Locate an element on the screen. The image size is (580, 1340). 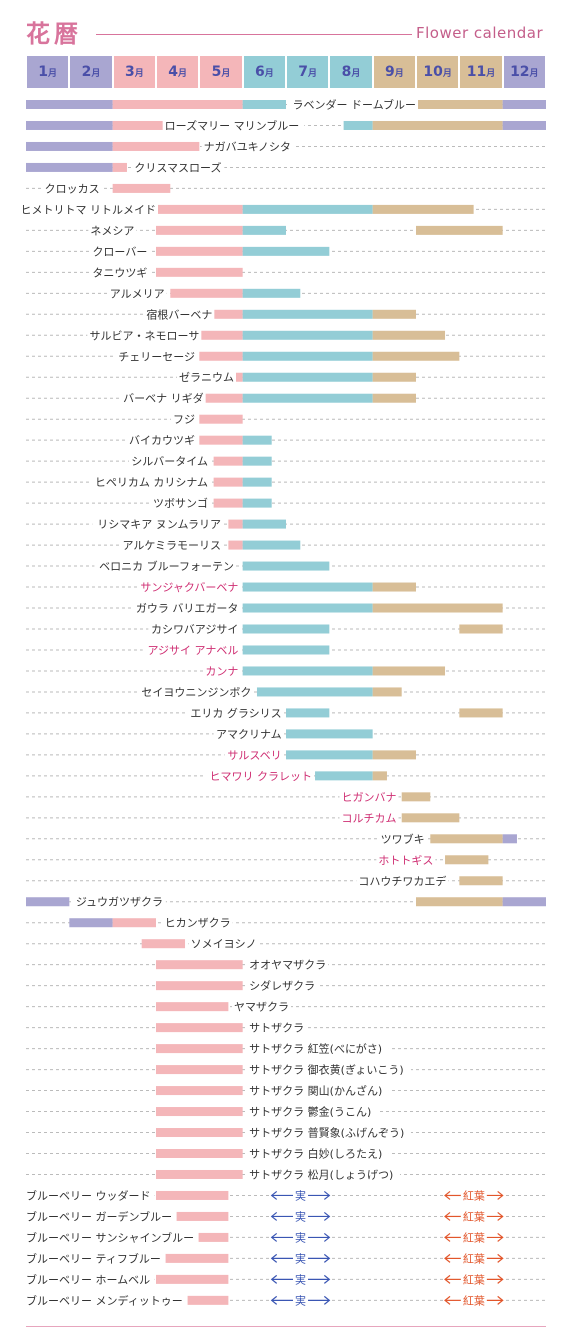
row-label: オオヤマザクラ is located at coordinates (287, 965).